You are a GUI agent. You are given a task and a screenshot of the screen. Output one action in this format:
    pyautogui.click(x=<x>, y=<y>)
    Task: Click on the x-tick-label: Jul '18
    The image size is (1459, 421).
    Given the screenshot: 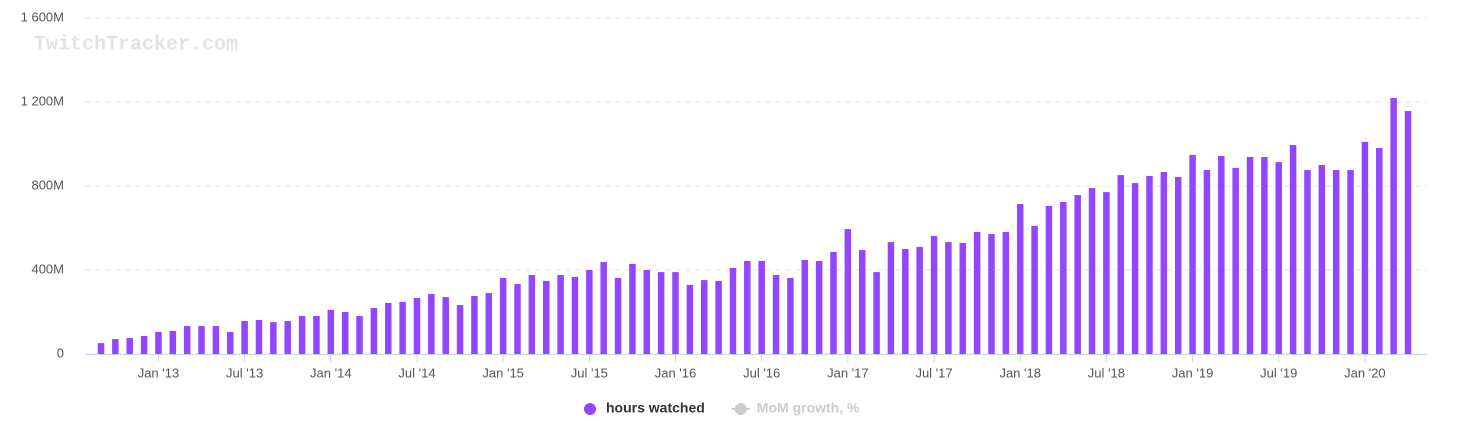 What is the action you would take?
    pyautogui.click(x=1106, y=372)
    